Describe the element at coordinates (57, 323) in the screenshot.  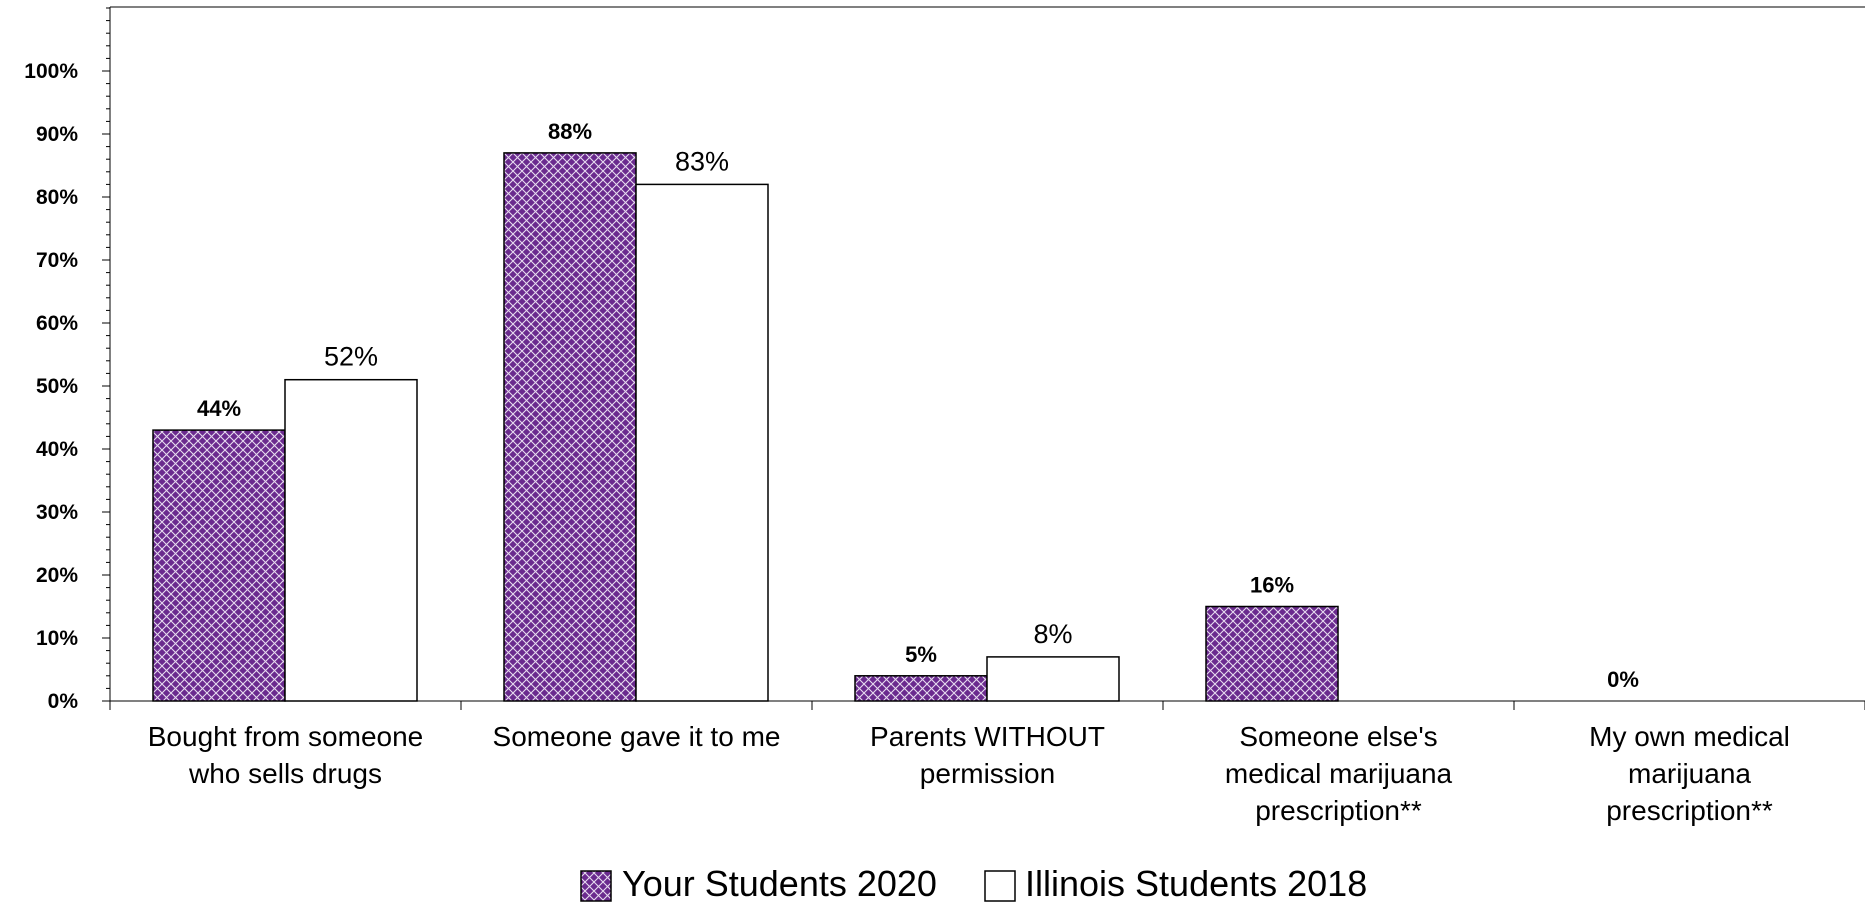
I see `y-tick-label: 60%` at that location.